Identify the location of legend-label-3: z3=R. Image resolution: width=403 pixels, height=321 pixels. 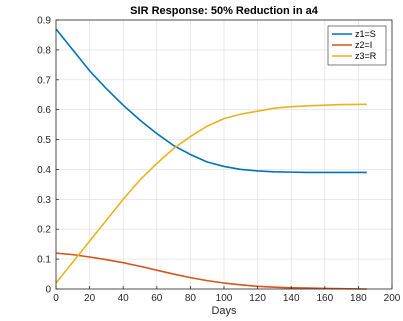
(366, 56).